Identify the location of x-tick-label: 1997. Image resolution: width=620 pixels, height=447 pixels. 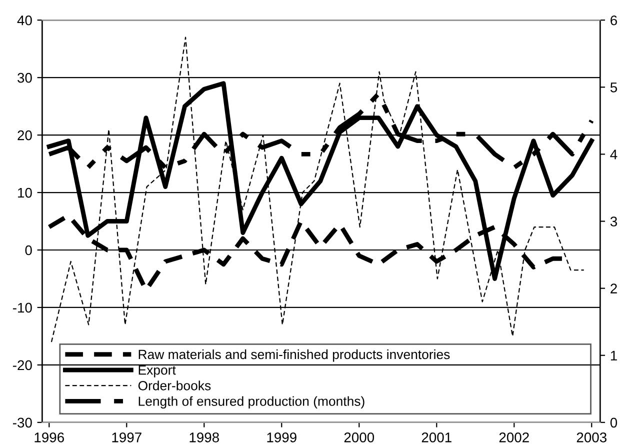
(127, 437).